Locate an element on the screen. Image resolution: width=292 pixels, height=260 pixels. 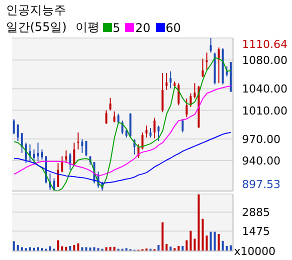
legend-label: 20 is located at coordinates (143, 27).